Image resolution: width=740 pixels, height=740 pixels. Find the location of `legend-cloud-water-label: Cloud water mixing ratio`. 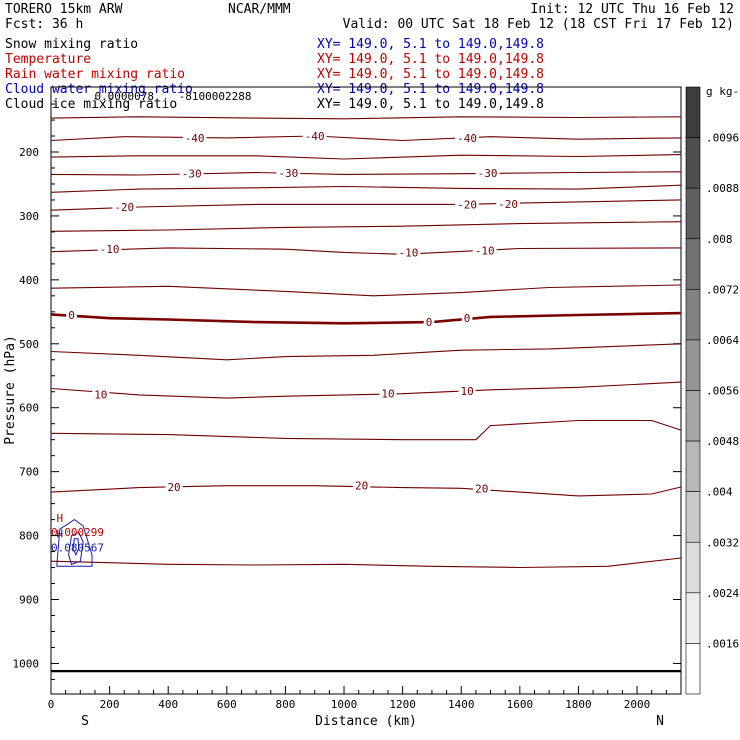

legend-cloud-water-label: Cloud water mixing ratio is located at coordinates (99, 89).